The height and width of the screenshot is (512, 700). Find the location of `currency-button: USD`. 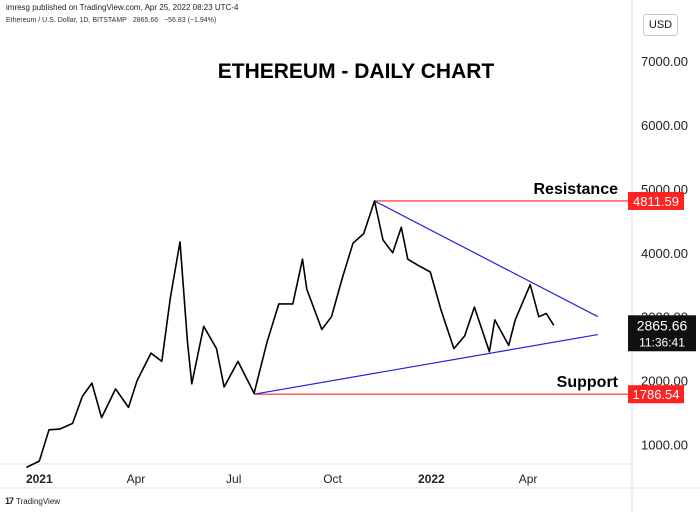

currency-button: USD is located at coordinates (660, 25).